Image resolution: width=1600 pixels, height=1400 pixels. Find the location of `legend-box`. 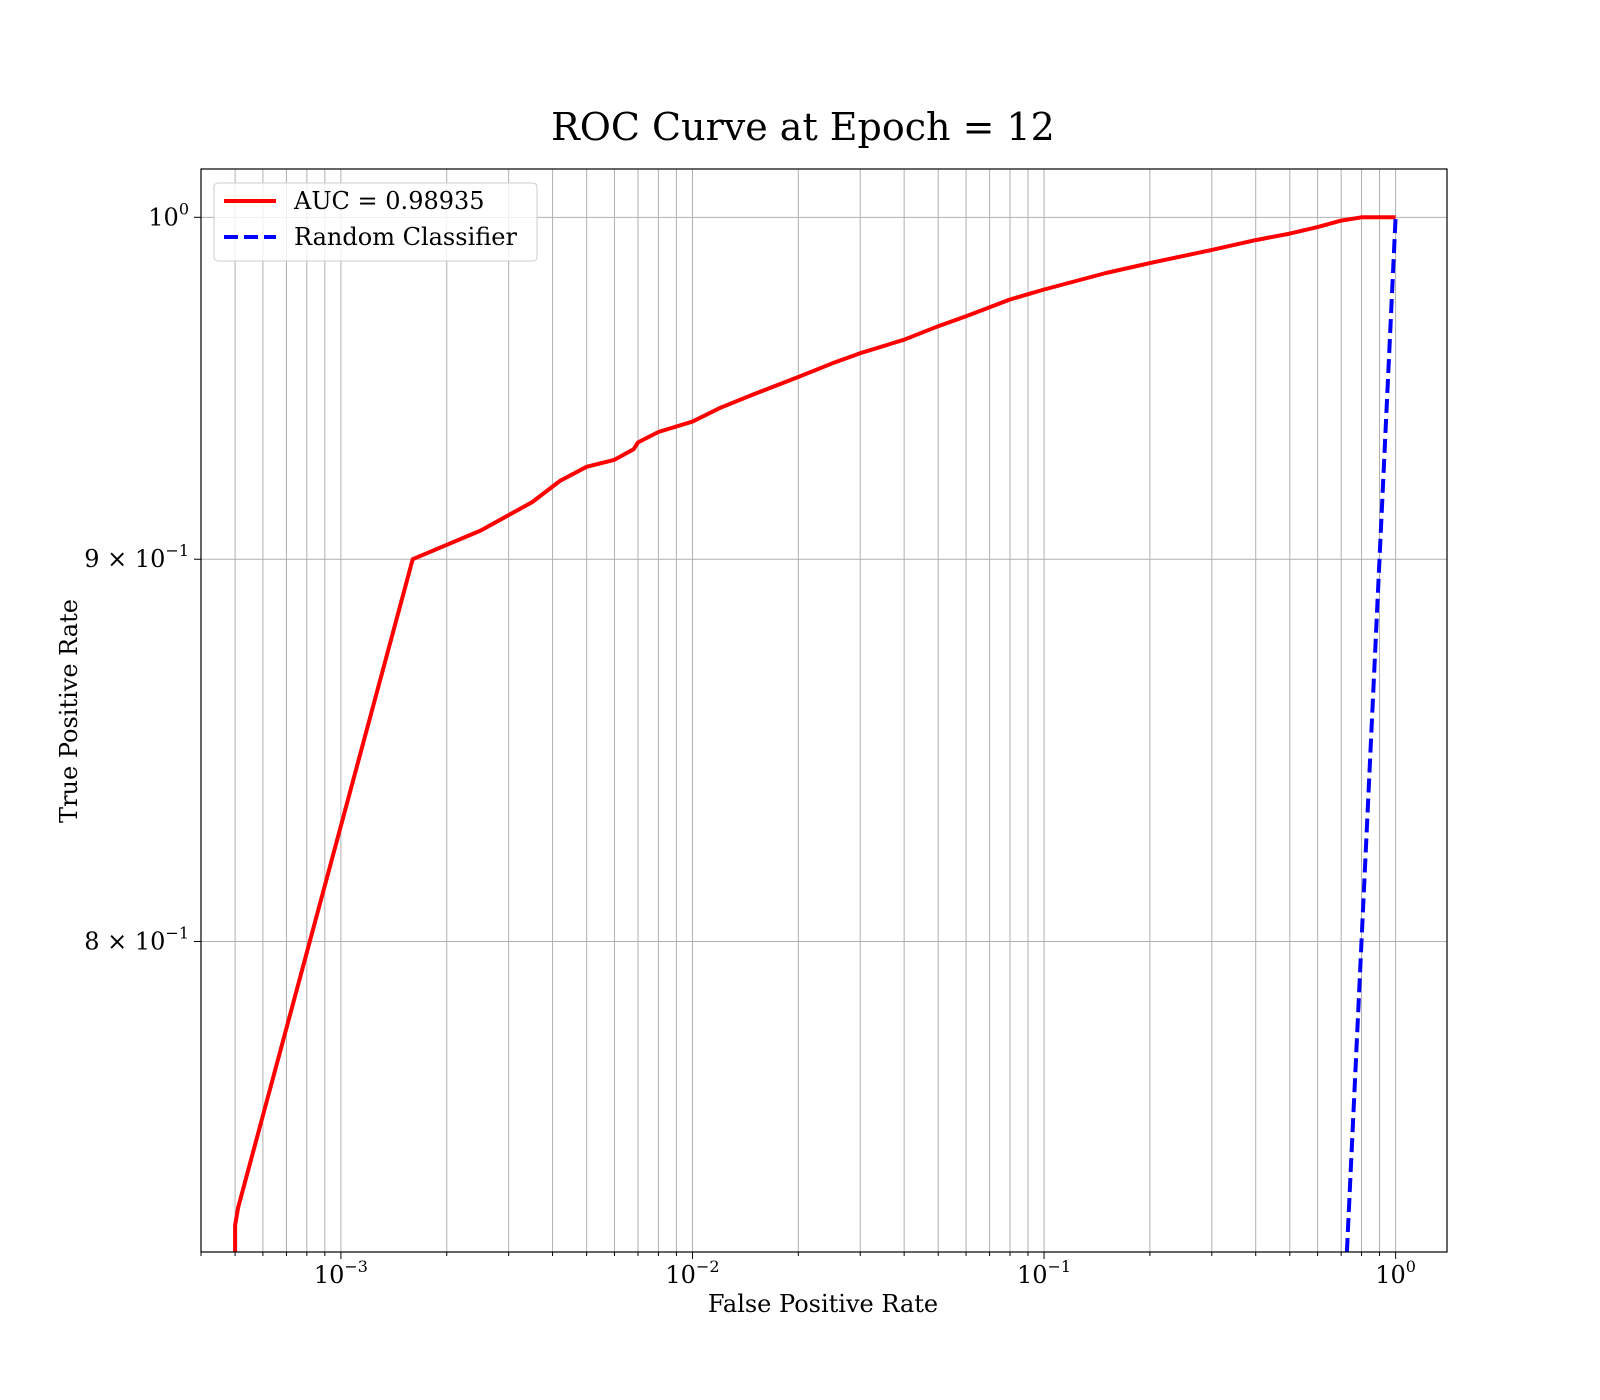

legend-box is located at coordinates (375, 222).